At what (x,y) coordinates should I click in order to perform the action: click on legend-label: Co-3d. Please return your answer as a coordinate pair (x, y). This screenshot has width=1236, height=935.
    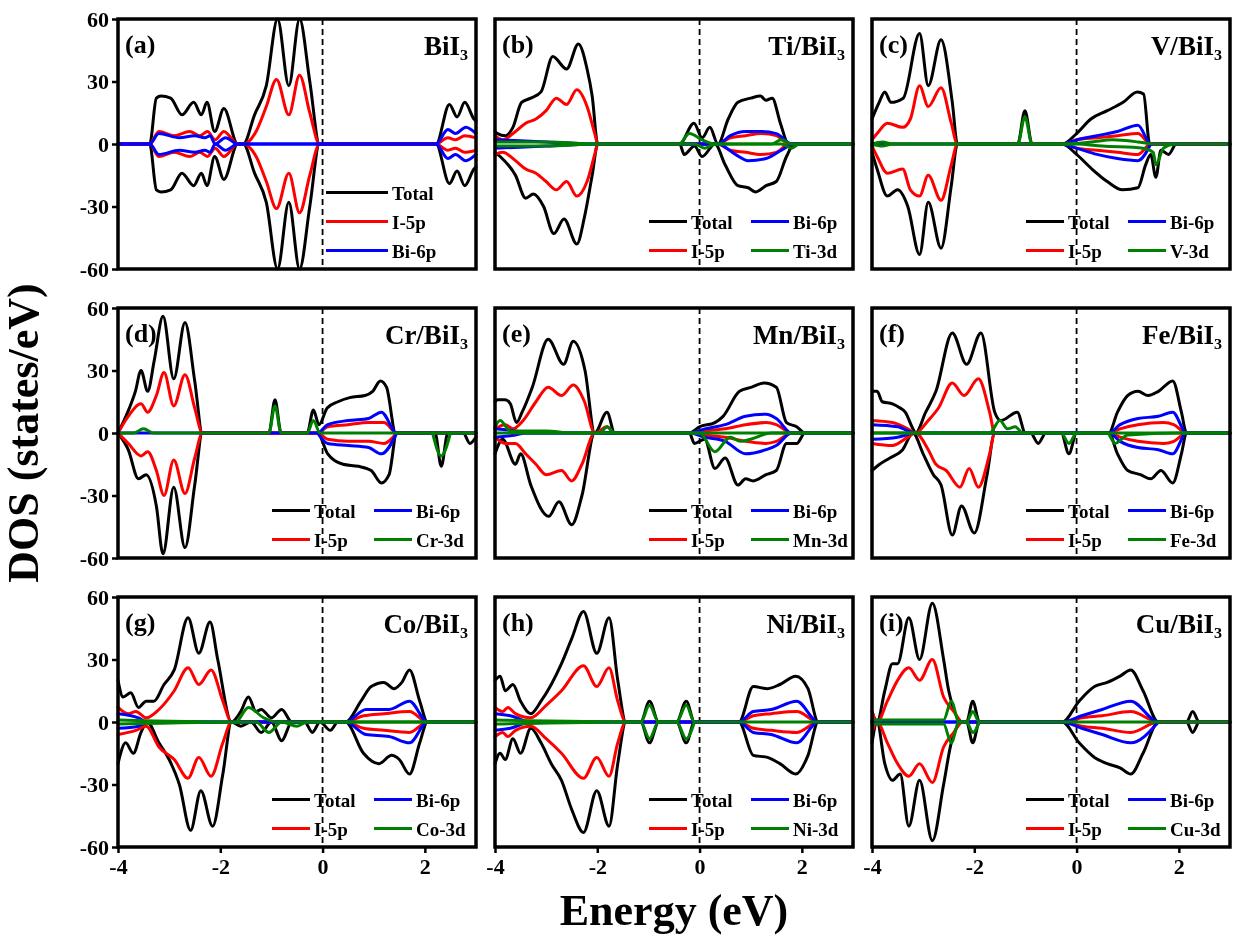
    Looking at the image, I should click on (441, 829).